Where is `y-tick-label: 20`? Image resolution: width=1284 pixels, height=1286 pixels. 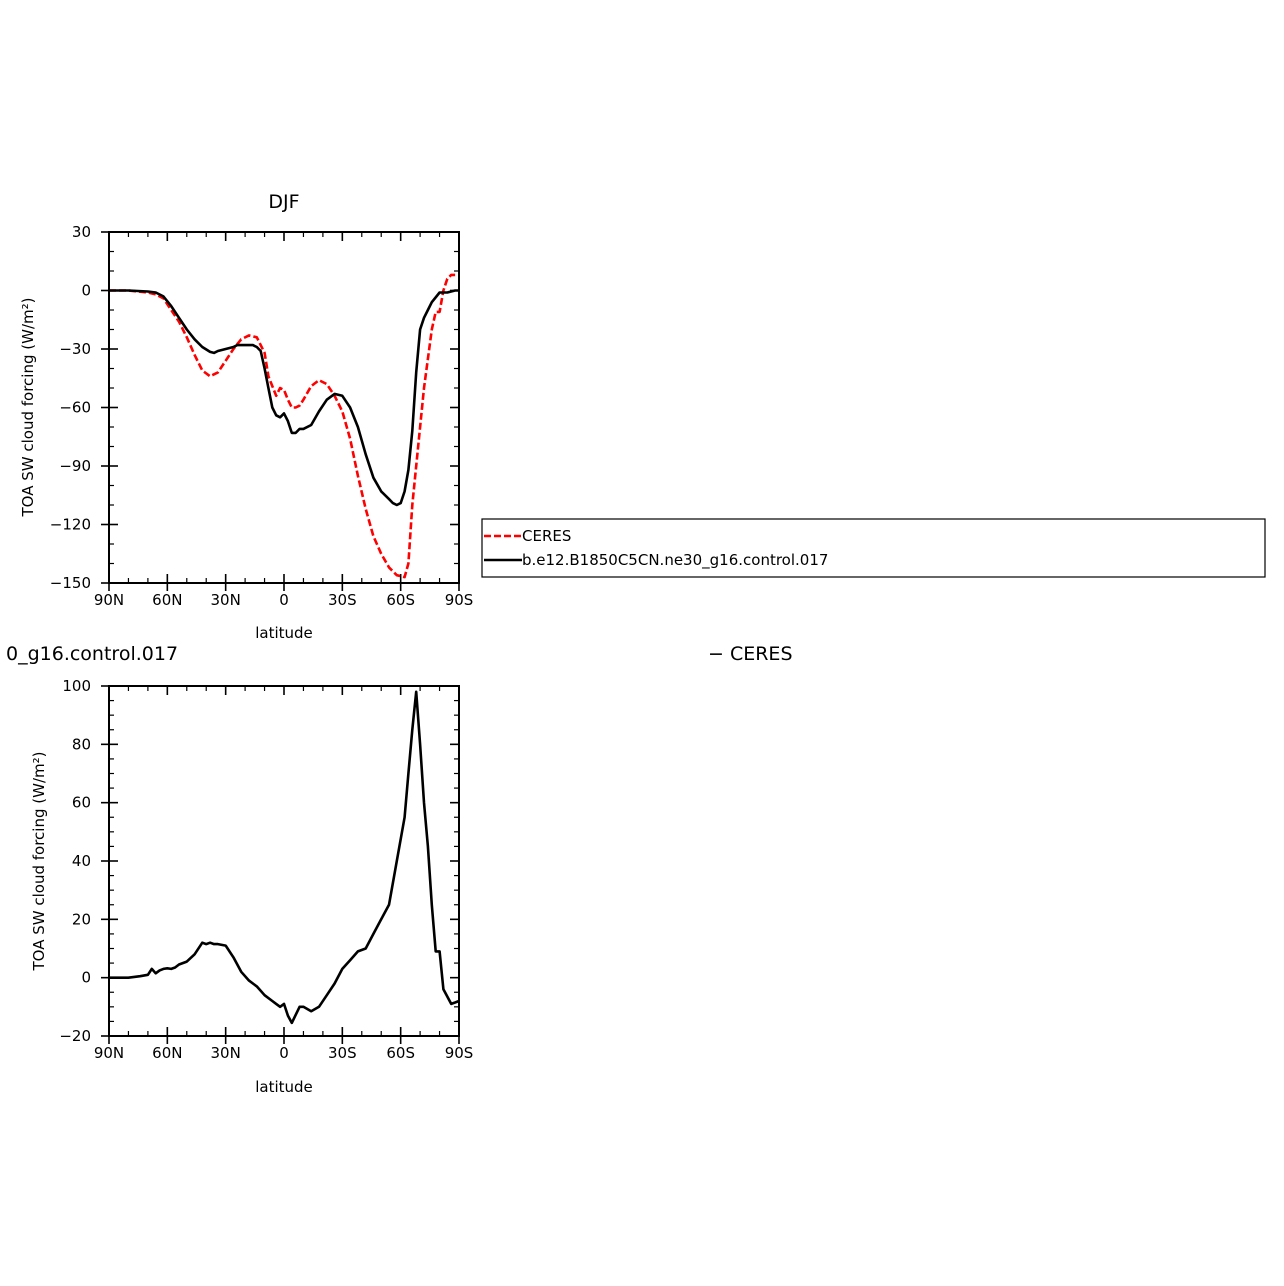 y-tick-label: 20 is located at coordinates (81, 919).